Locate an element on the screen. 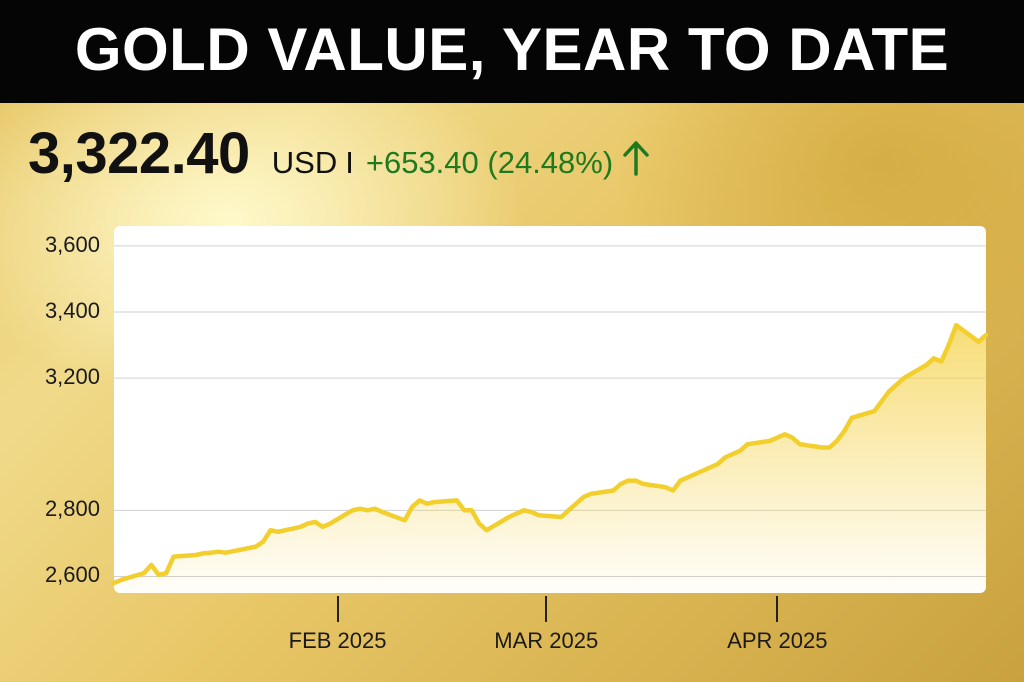 The height and width of the screenshot is (682, 1024). y-tick-label: 2,800 is located at coordinates (72, 509).